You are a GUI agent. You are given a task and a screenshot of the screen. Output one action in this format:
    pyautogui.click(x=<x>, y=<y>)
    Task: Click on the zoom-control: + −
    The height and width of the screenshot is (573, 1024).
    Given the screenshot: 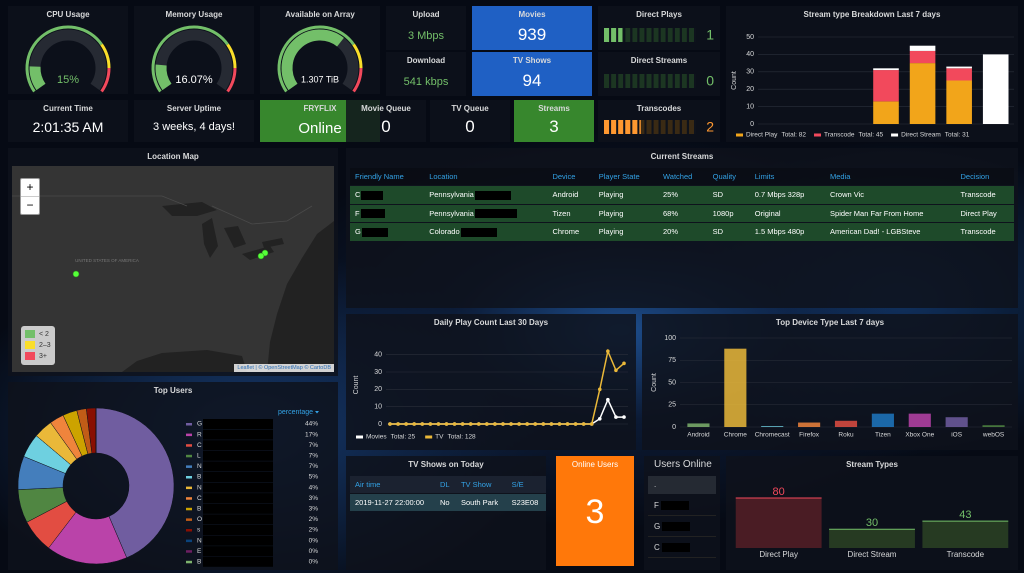 What is the action you would take?
    pyautogui.click(x=30, y=196)
    